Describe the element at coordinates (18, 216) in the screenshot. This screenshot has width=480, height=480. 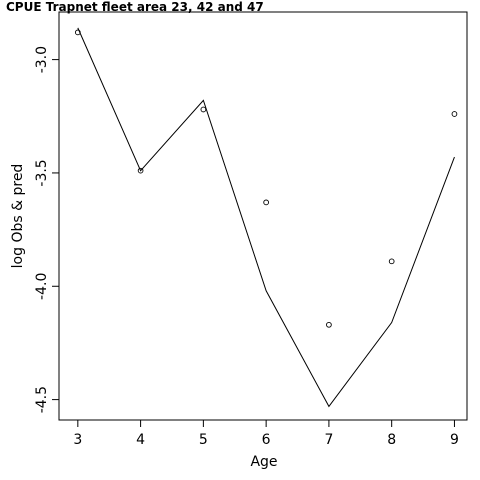
I see `y-axis-label: log Obs & pred` at that location.